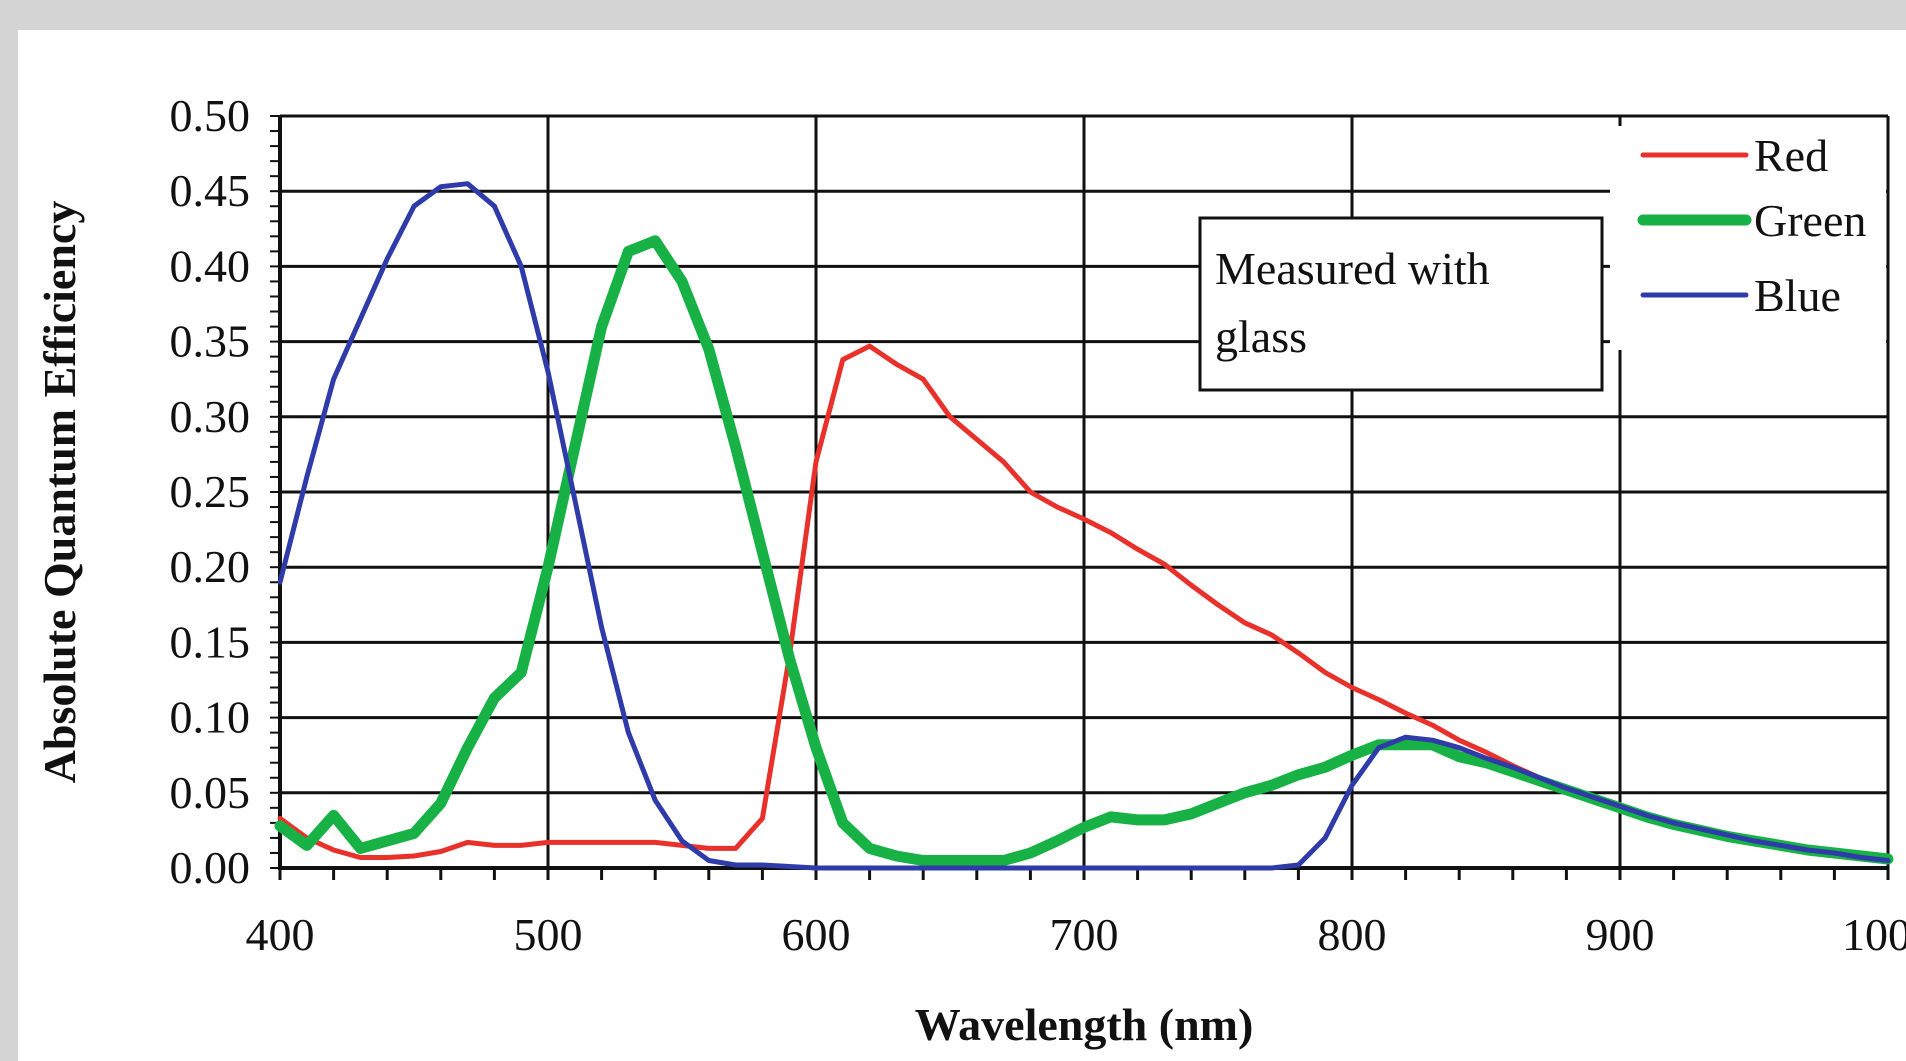 The height and width of the screenshot is (1061, 1906). Describe the element at coordinates (210, 341) in the screenshot. I see `y-tick-label: 0.35` at that location.